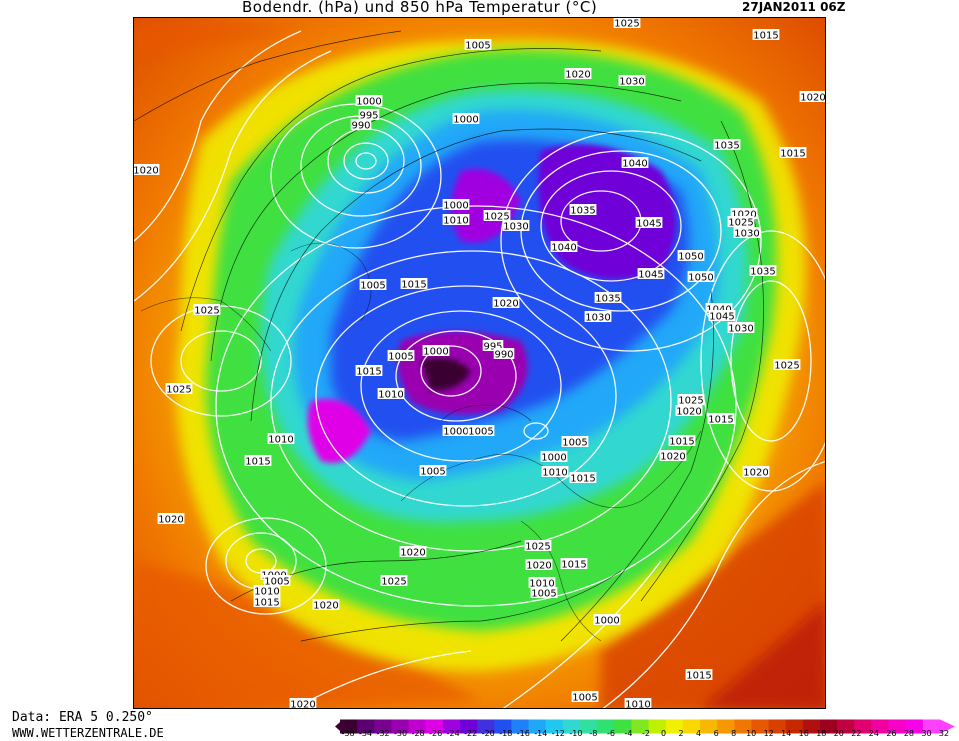 The width and height of the screenshot is (959, 741). Describe the element at coordinates (628, 733) in the screenshot. I see `colorbar-tick-label: -4` at that location.